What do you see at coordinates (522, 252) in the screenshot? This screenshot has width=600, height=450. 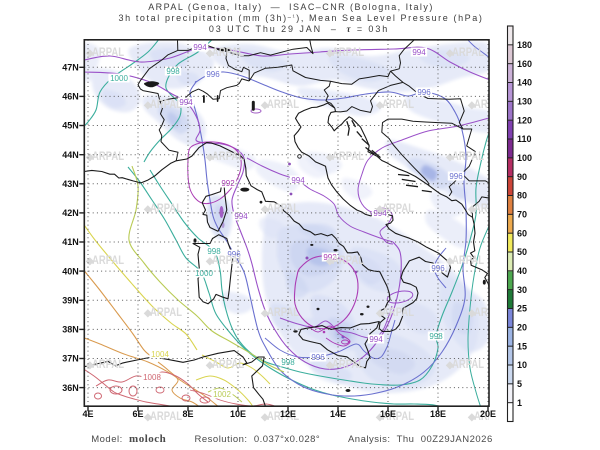 I see `svg-text: 50` at bounding box center [522, 252].